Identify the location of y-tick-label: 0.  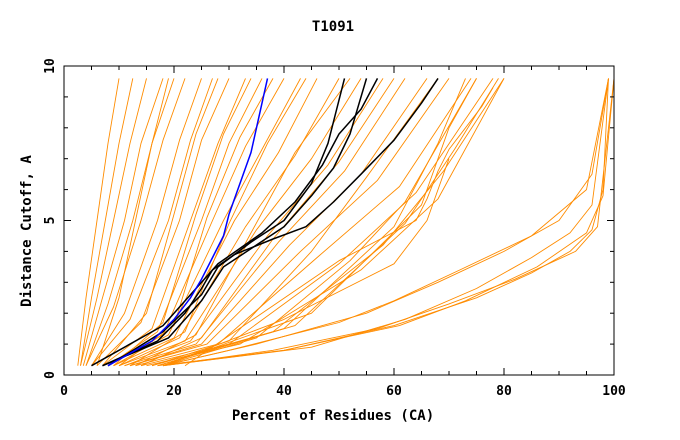
(50, 375).